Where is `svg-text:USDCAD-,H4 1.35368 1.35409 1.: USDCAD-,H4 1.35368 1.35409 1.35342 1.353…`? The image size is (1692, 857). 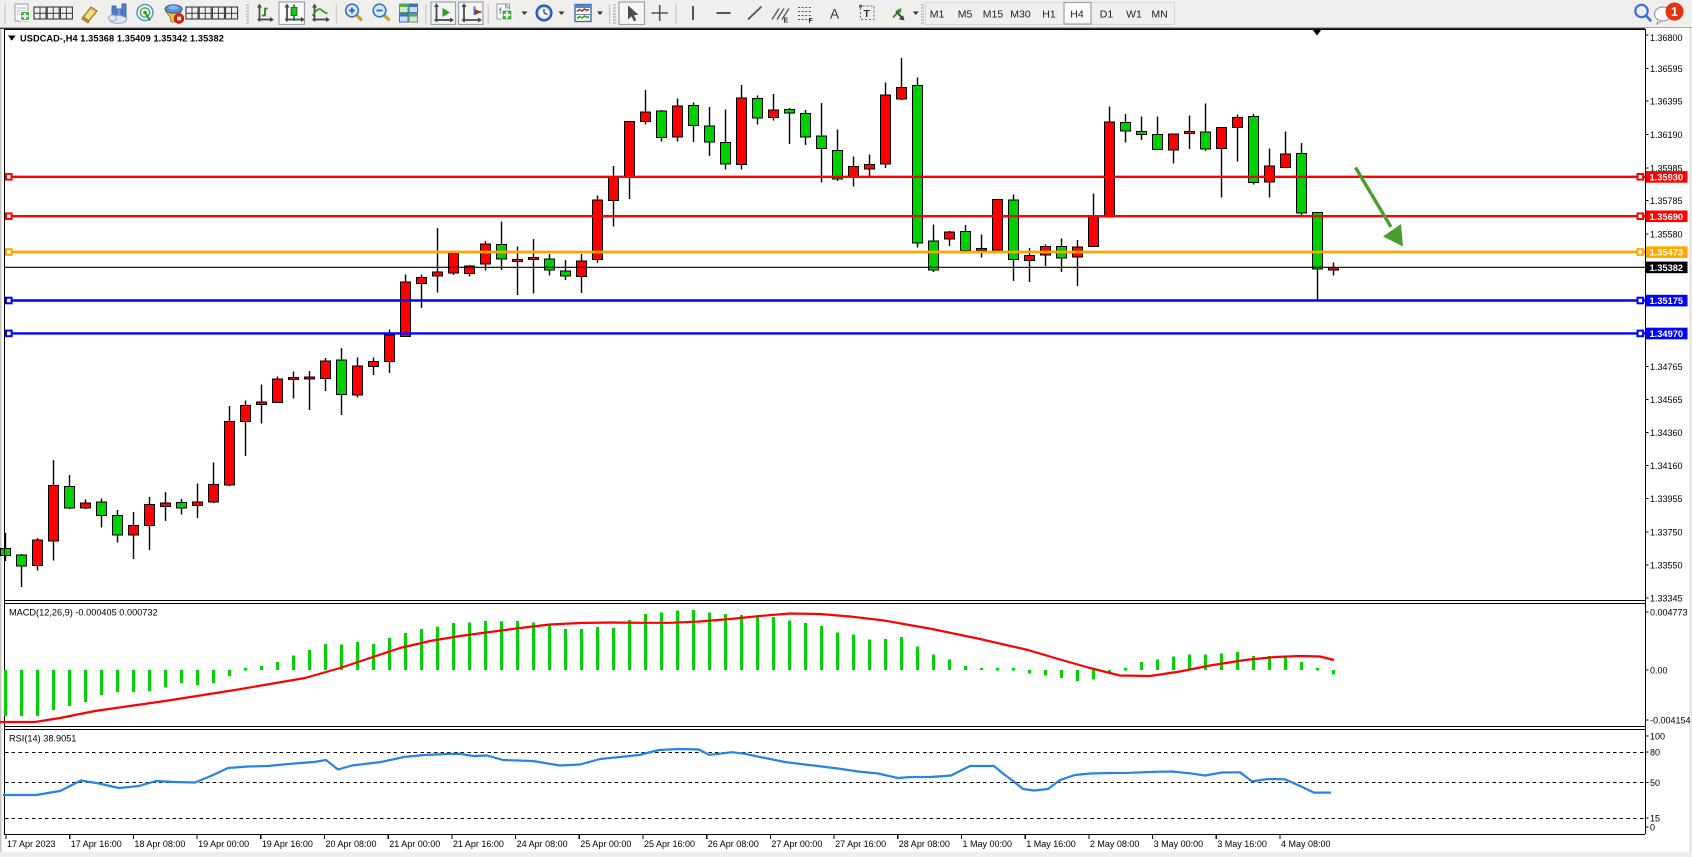
svg-text:USDCAD-,H4 1.35368 1.35409 1.: USDCAD-,H4 1.35368 1.35409 1.35342 1.353… is located at coordinates (122, 38).